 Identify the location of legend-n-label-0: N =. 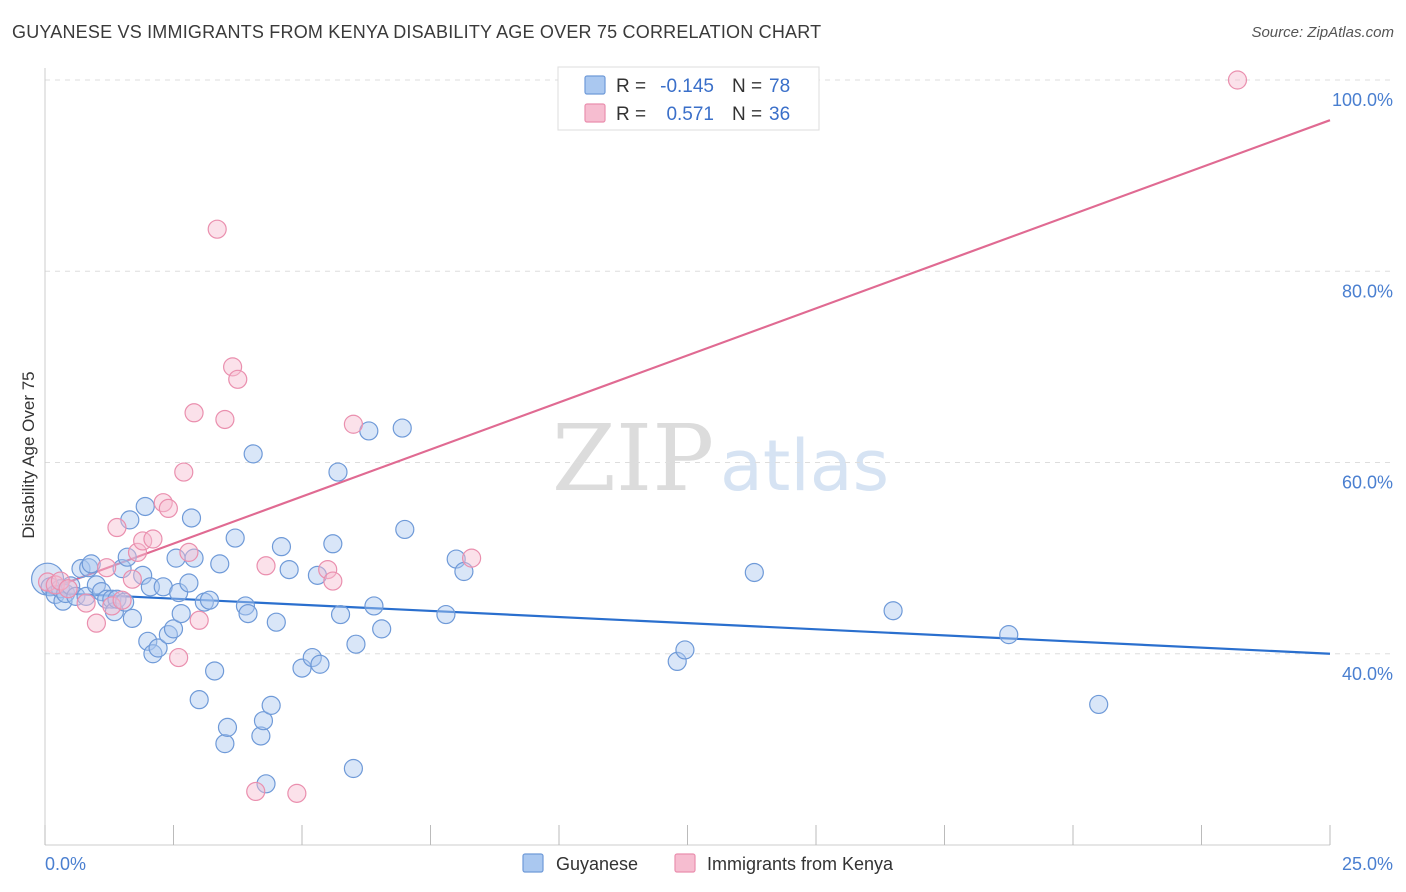
(747, 86).